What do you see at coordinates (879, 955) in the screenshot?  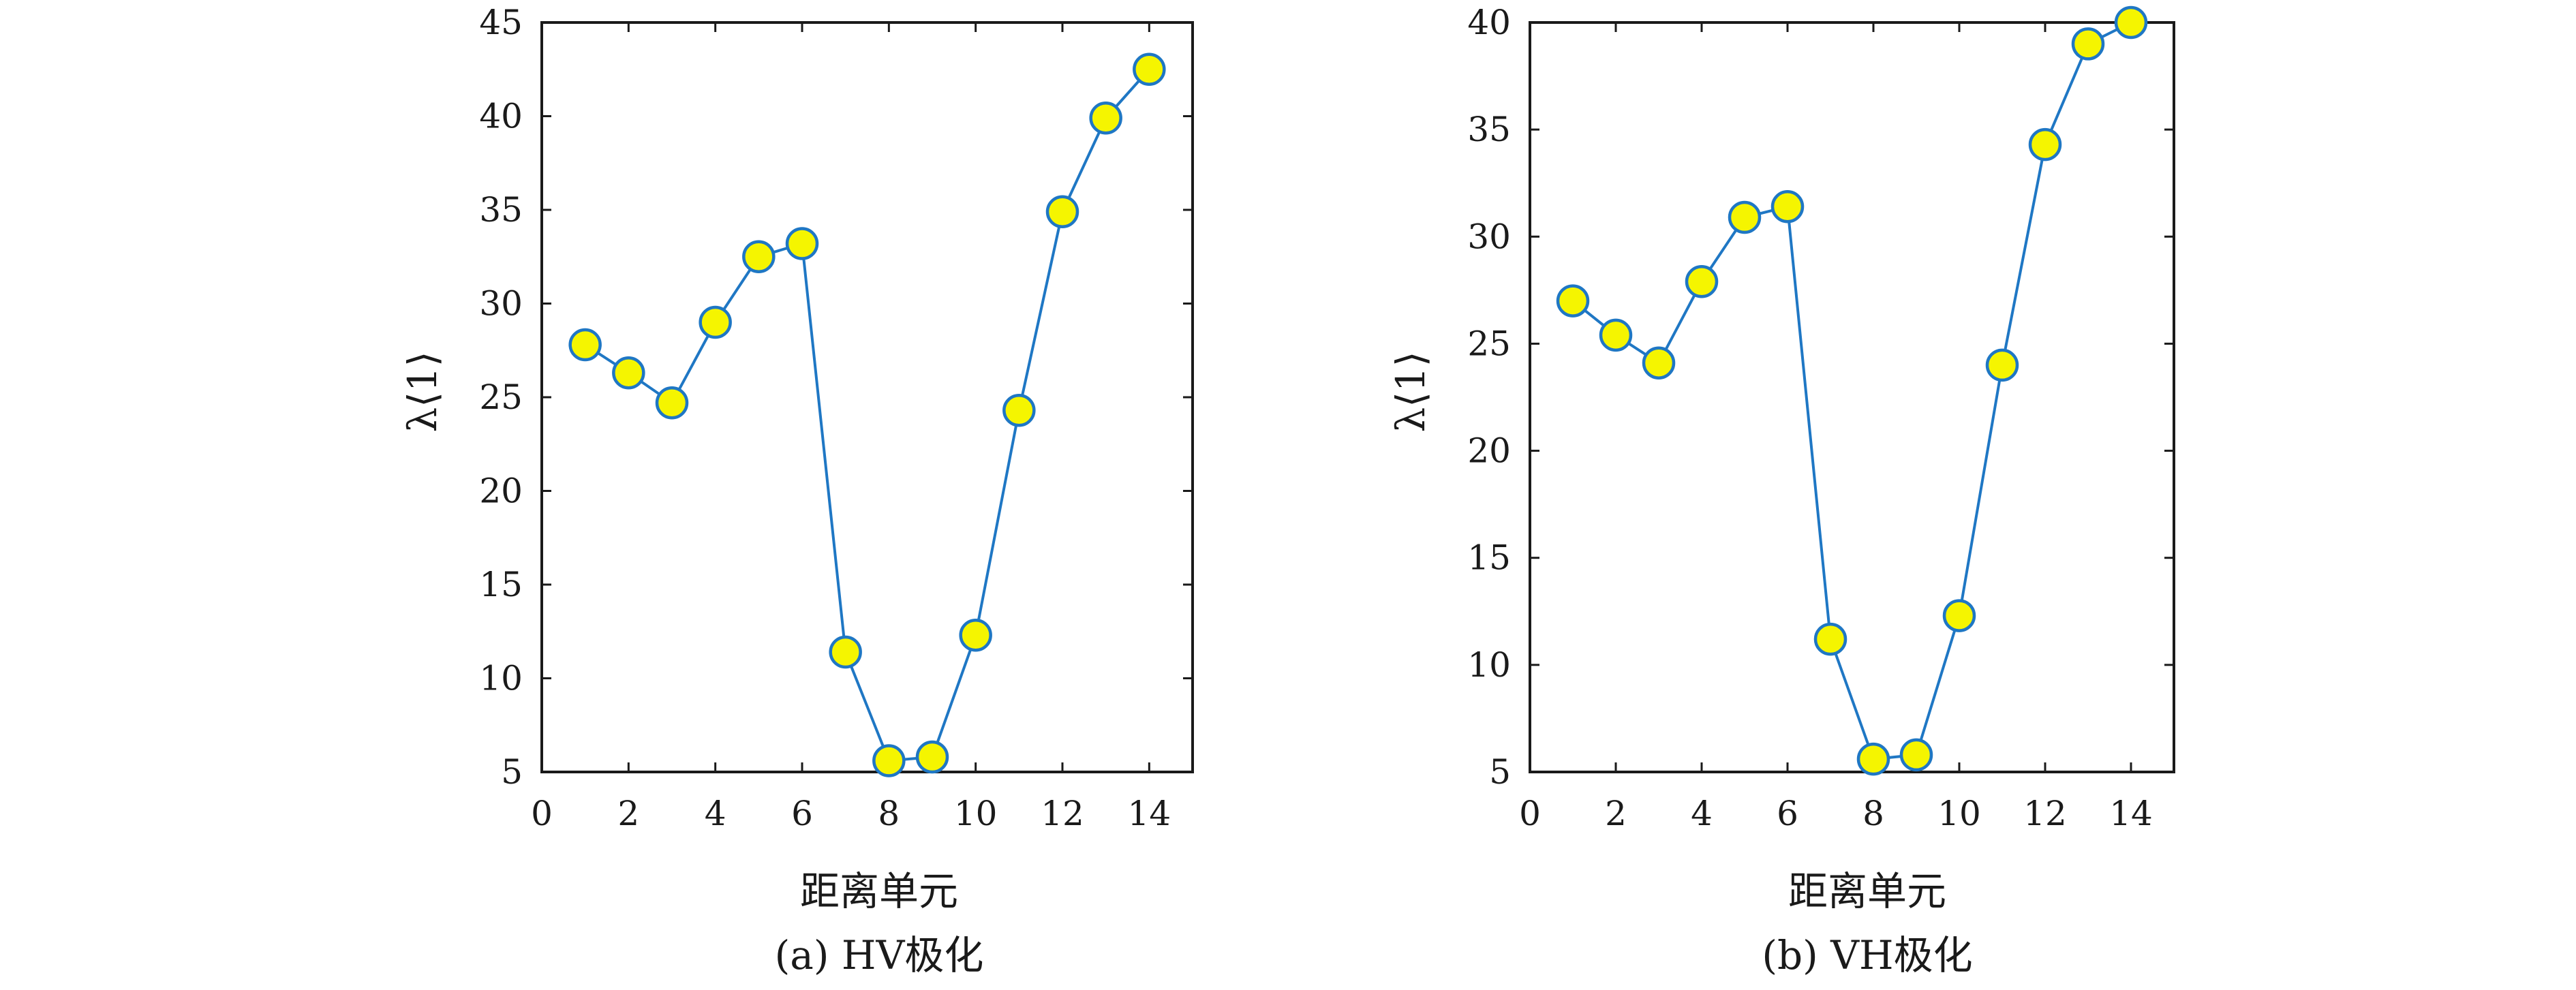 I see `chart-caption: (a) HV极化` at bounding box center [879, 955].